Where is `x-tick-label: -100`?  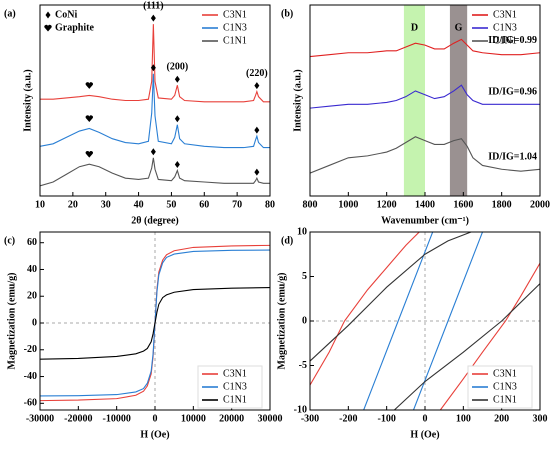 x-tick-label: -100 is located at coordinates (386, 418).